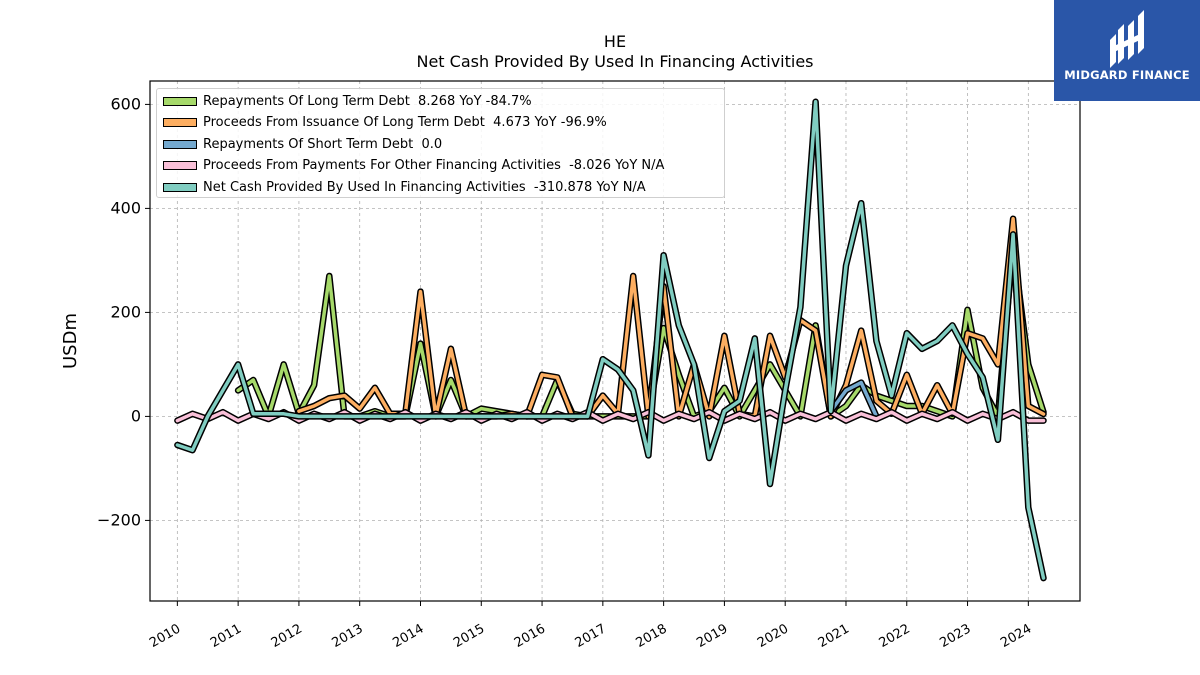  I want to click on logo-text: MIDGARD FINANCE, so click(1127, 75).